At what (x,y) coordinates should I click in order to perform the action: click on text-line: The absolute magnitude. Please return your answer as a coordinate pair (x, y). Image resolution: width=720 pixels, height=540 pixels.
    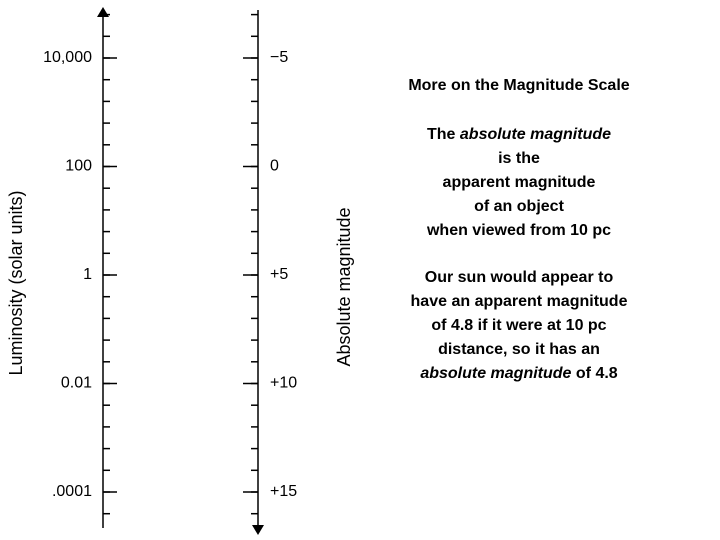
    Looking at the image, I should click on (519, 134).